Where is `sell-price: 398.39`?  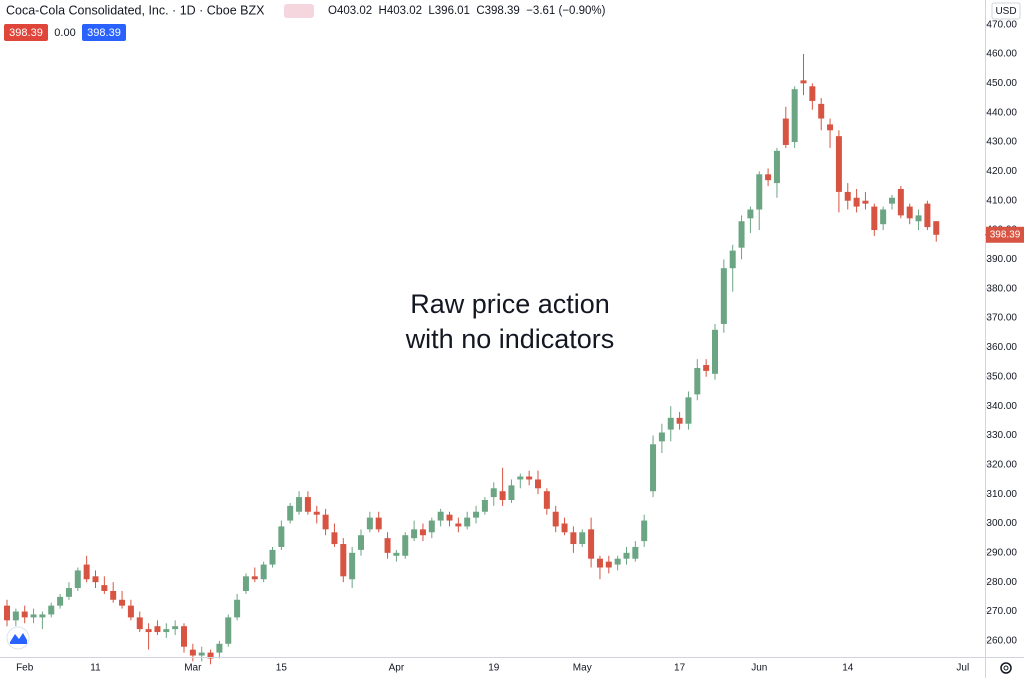
sell-price: 398.39 is located at coordinates (26, 33).